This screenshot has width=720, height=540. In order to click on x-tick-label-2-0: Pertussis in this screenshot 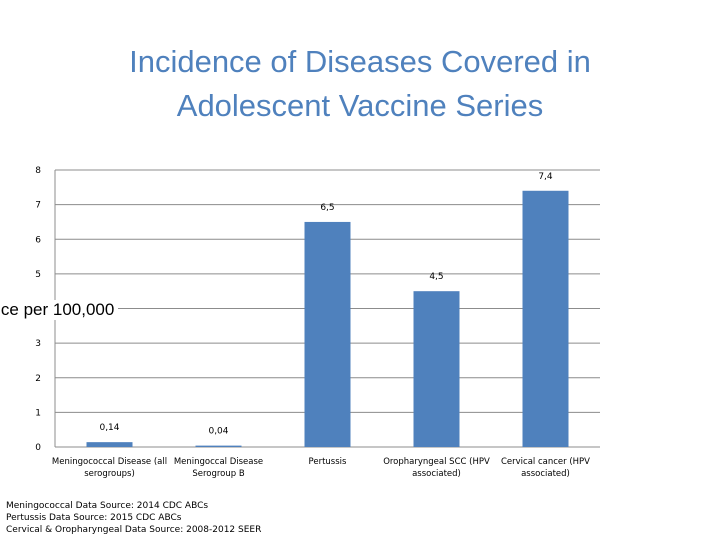, I will do `click(328, 462)`.